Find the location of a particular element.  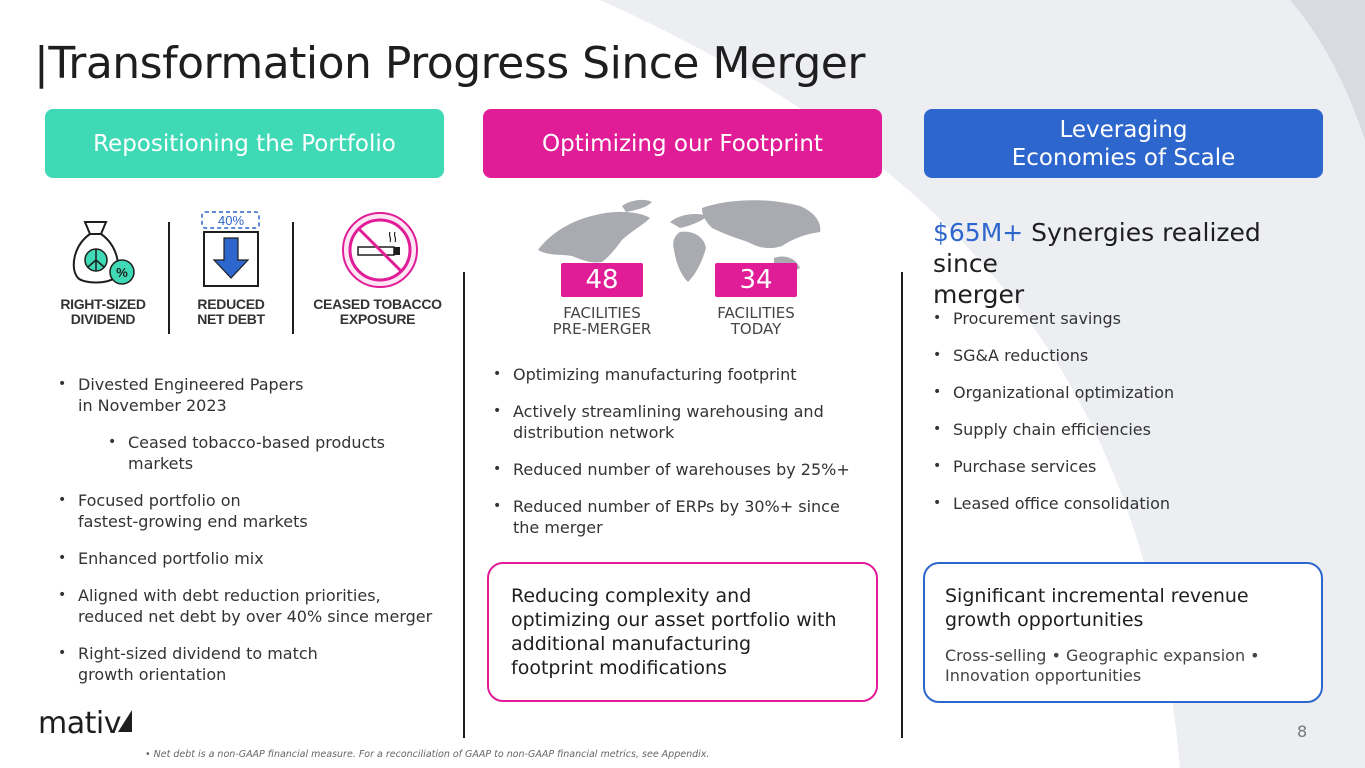

page-title: |Transformation Progress Since Merger is located at coordinates (449, 63).